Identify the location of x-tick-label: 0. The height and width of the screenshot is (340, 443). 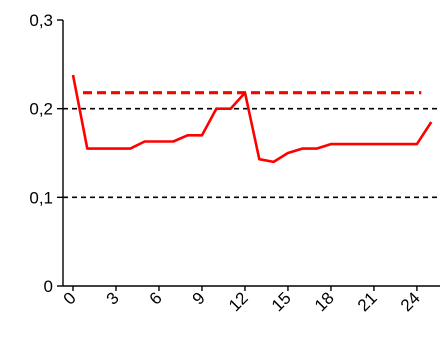
(70, 298).